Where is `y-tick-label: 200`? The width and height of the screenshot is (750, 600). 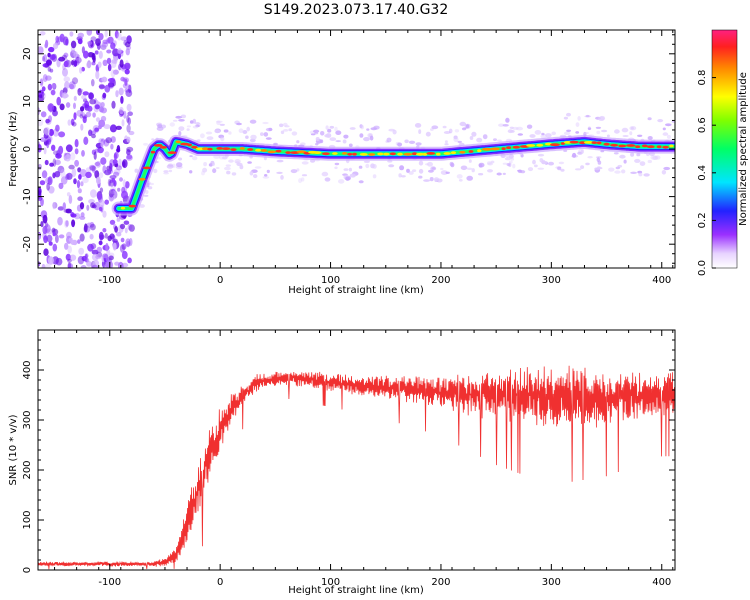
y-tick-label: 200 is located at coordinates (27, 469).